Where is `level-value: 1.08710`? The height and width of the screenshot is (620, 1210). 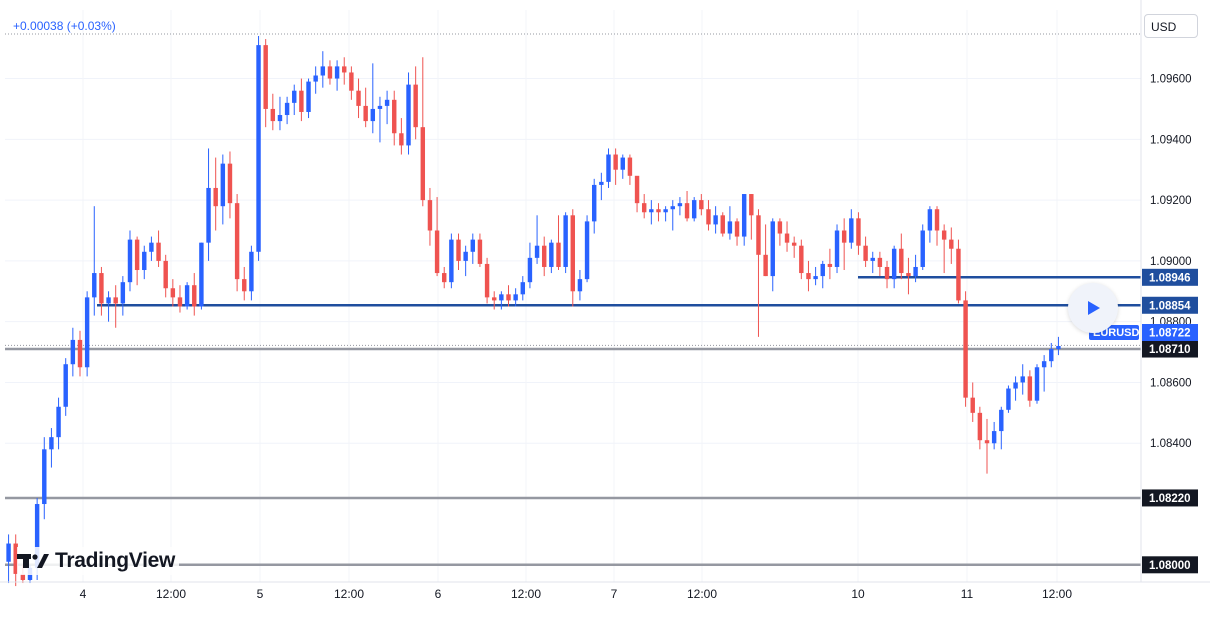
level-value: 1.08710 is located at coordinates (1170, 350).